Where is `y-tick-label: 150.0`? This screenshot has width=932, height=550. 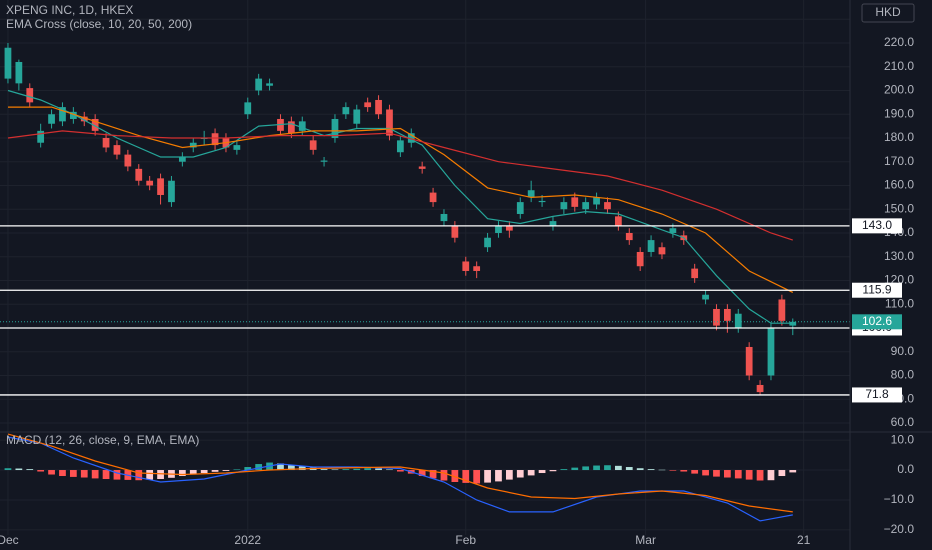
y-tick-label: 150.0 is located at coordinates (899, 208).